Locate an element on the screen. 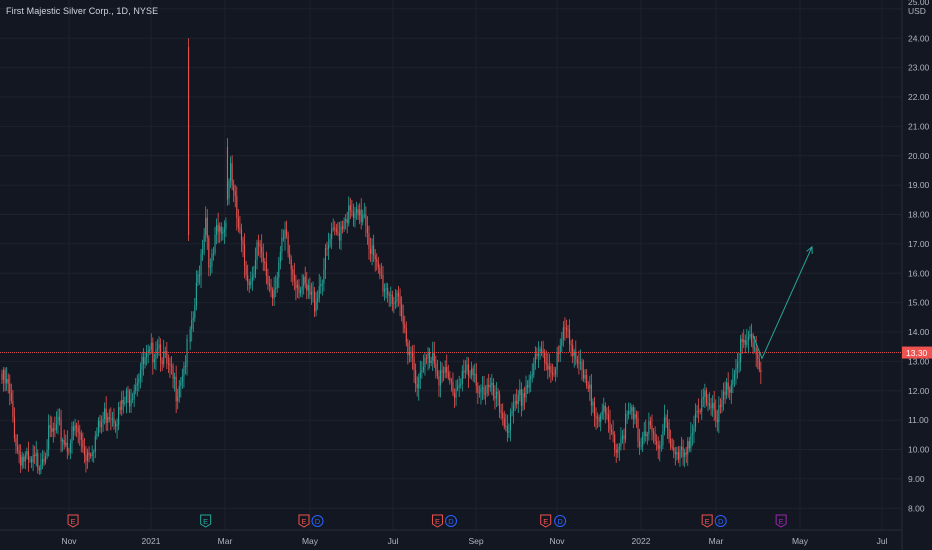 This screenshot has width=932, height=550. event-marker-label: E is located at coordinates (437, 521).